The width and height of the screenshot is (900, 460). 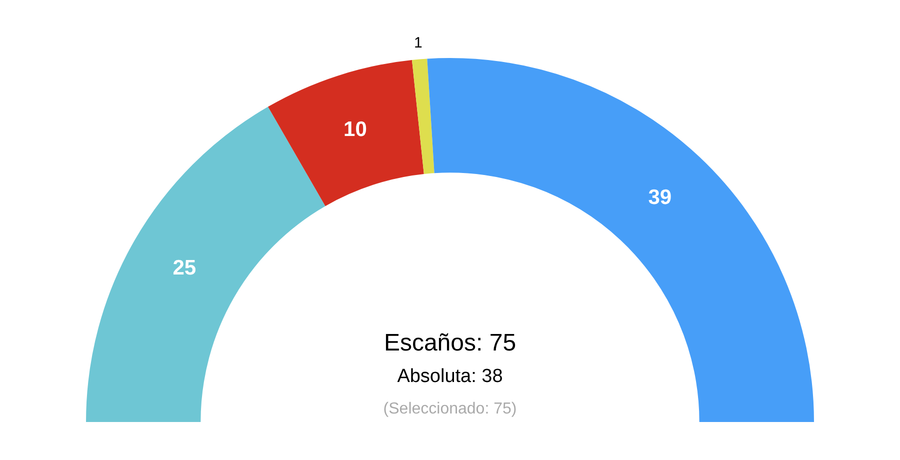 What do you see at coordinates (418, 43) in the screenshot?
I see `data-label: 1` at bounding box center [418, 43].